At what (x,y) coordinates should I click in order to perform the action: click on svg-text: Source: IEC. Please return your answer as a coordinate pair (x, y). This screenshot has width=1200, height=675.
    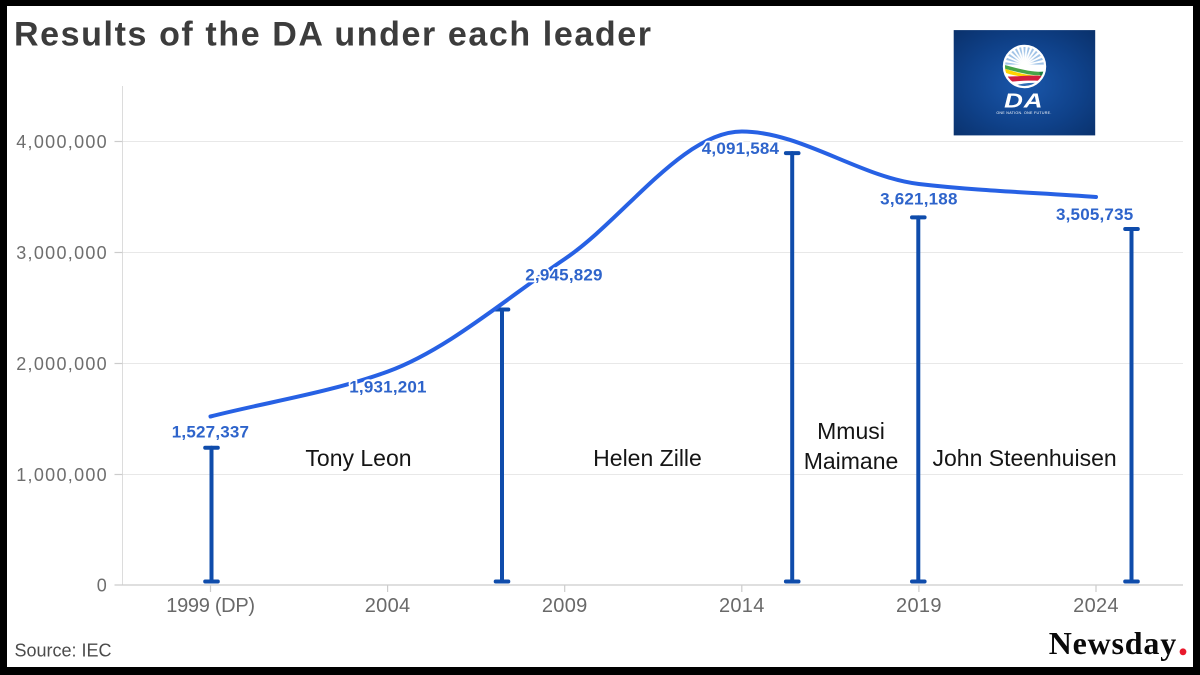
    Looking at the image, I should click on (63, 651).